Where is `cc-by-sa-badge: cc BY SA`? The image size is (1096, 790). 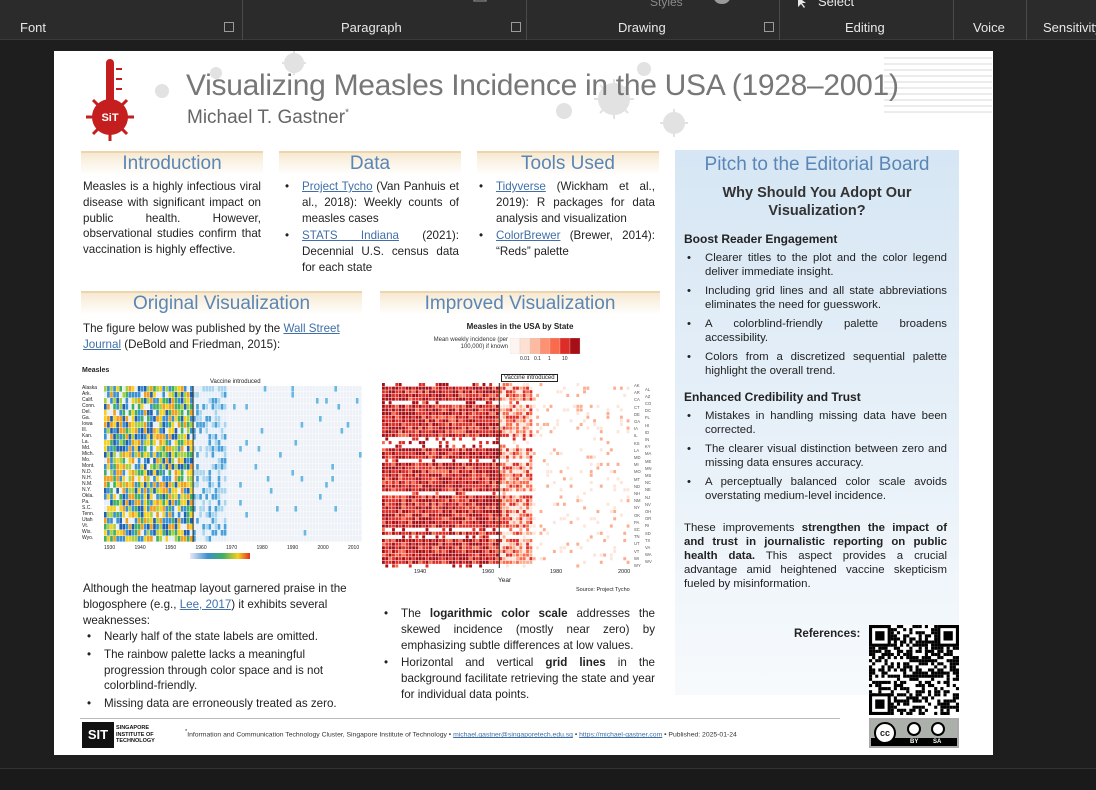 cc-by-sa-badge: cc BY SA is located at coordinates (914, 733).